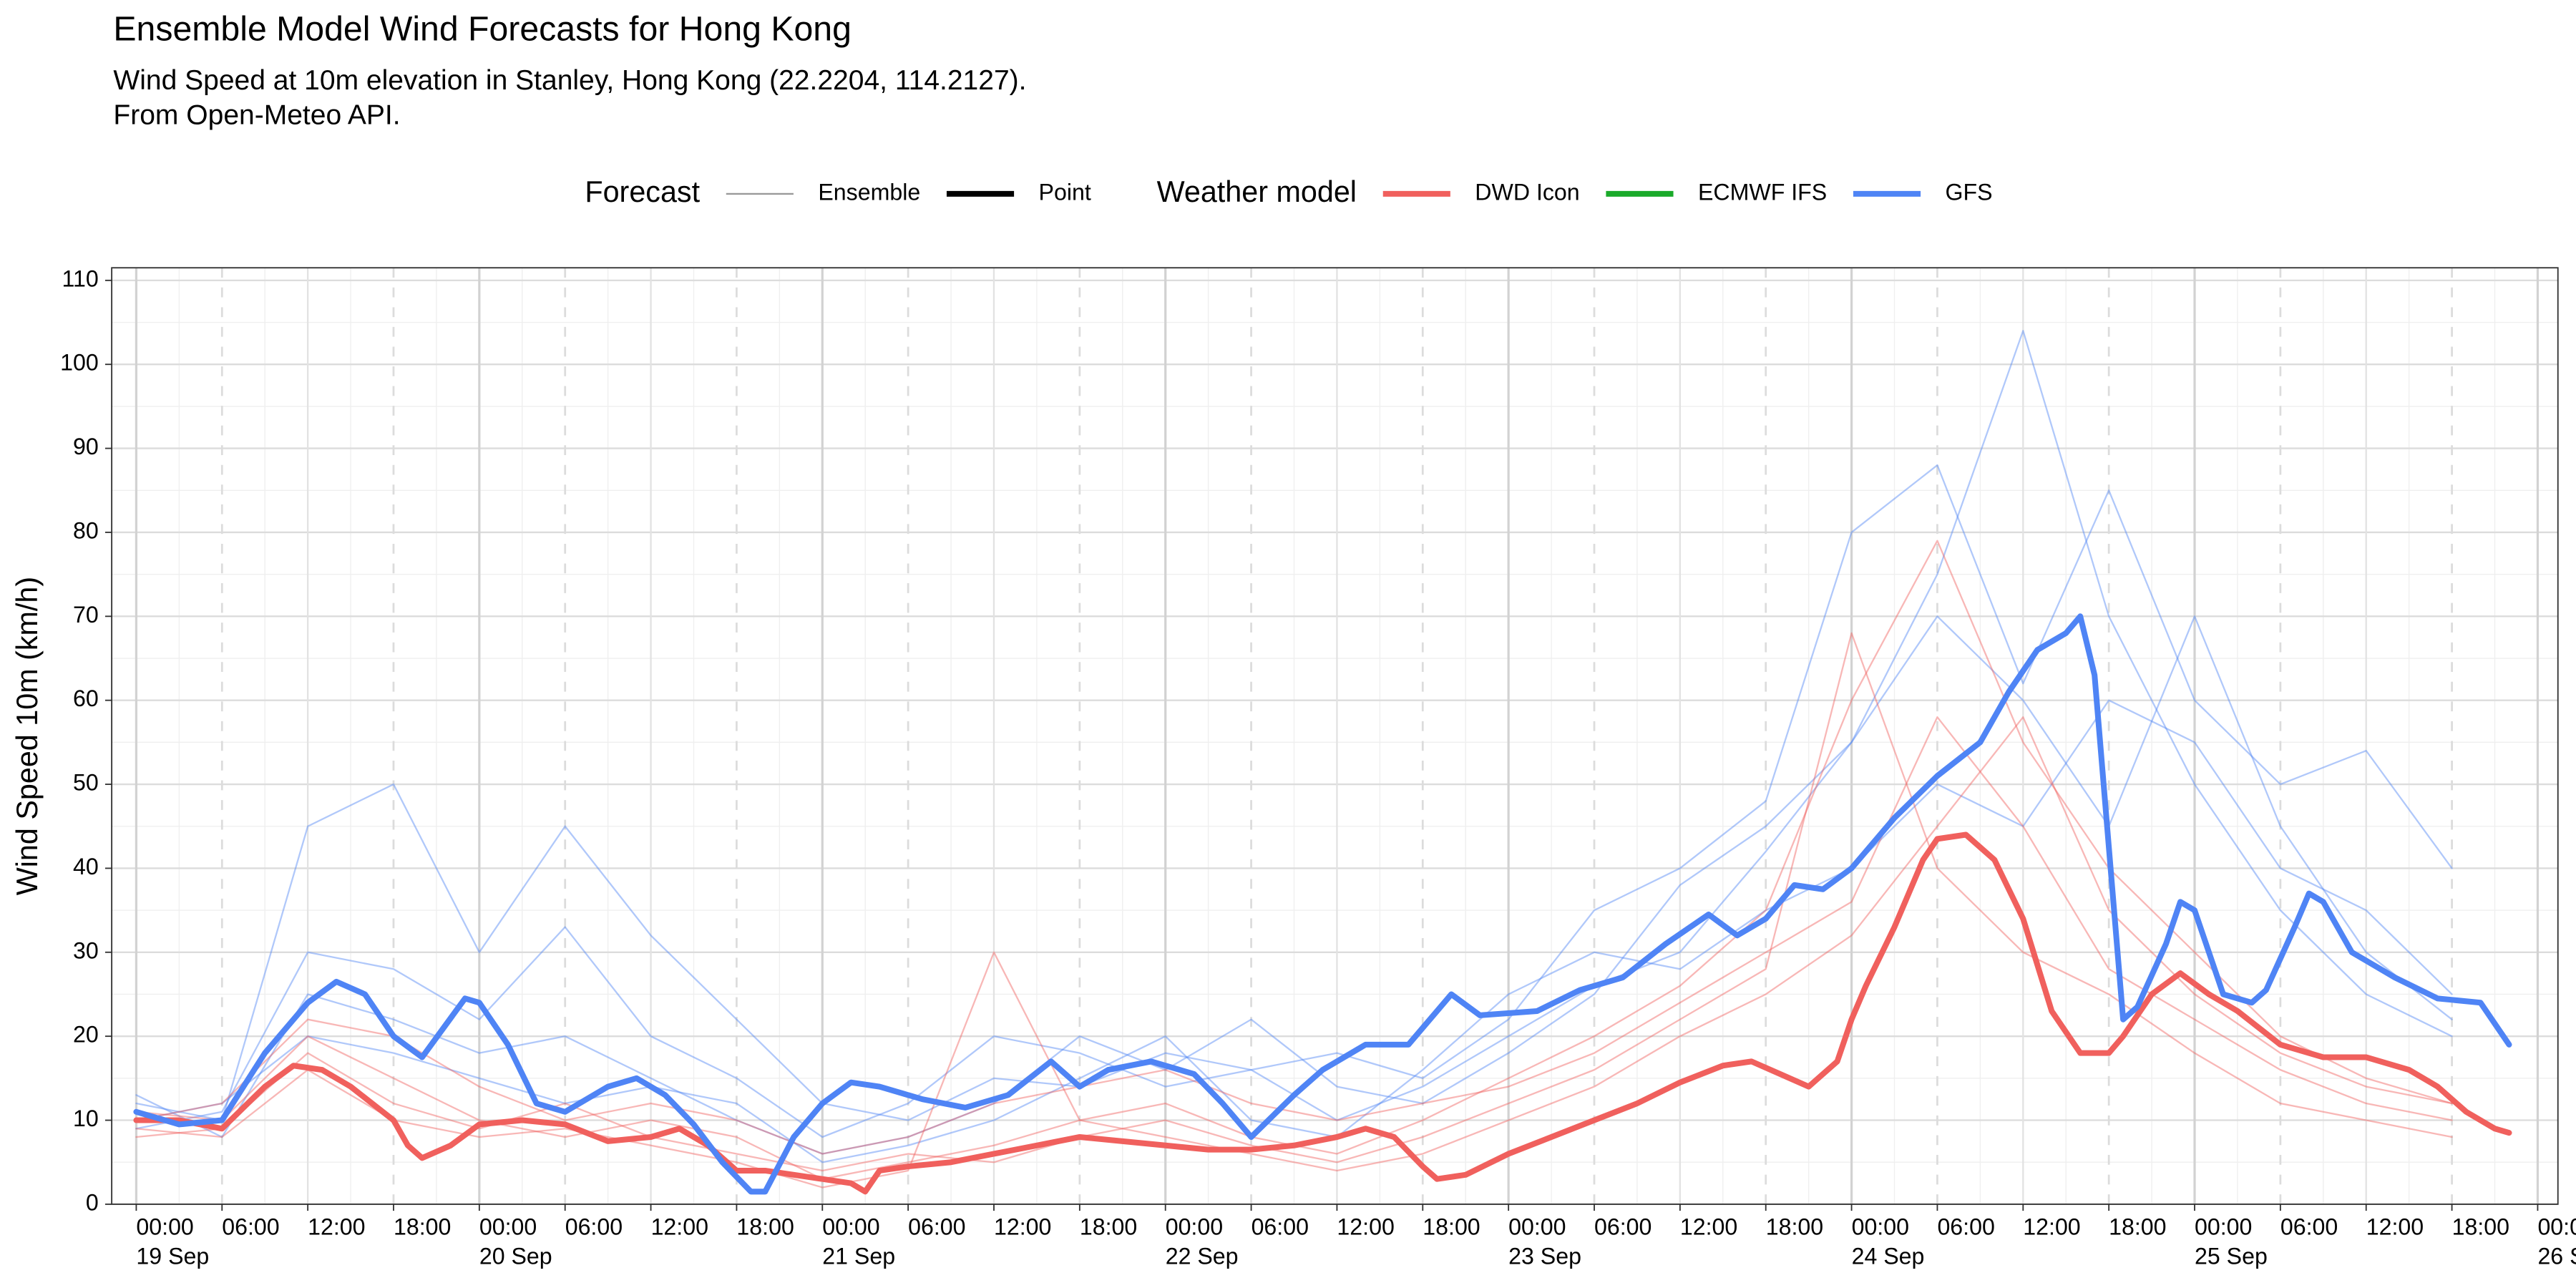 The width and height of the screenshot is (2576, 1288). What do you see at coordinates (2231, 1241) in the screenshot?
I see `x-tick-label: 00:00 25 Sep` at bounding box center [2231, 1241].